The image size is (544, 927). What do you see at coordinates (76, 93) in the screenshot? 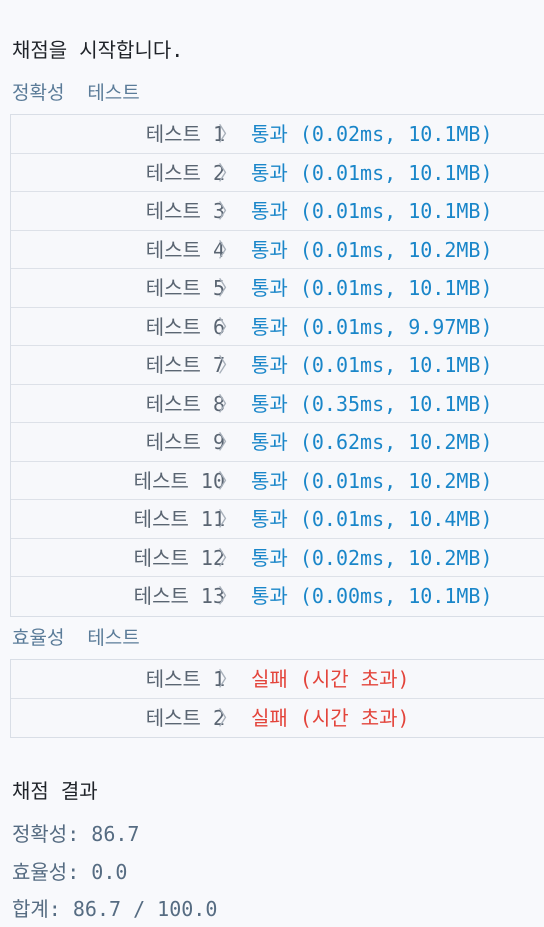
I see `accuracy-section-label: 정확성 테스트` at bounding box center [76, 93].